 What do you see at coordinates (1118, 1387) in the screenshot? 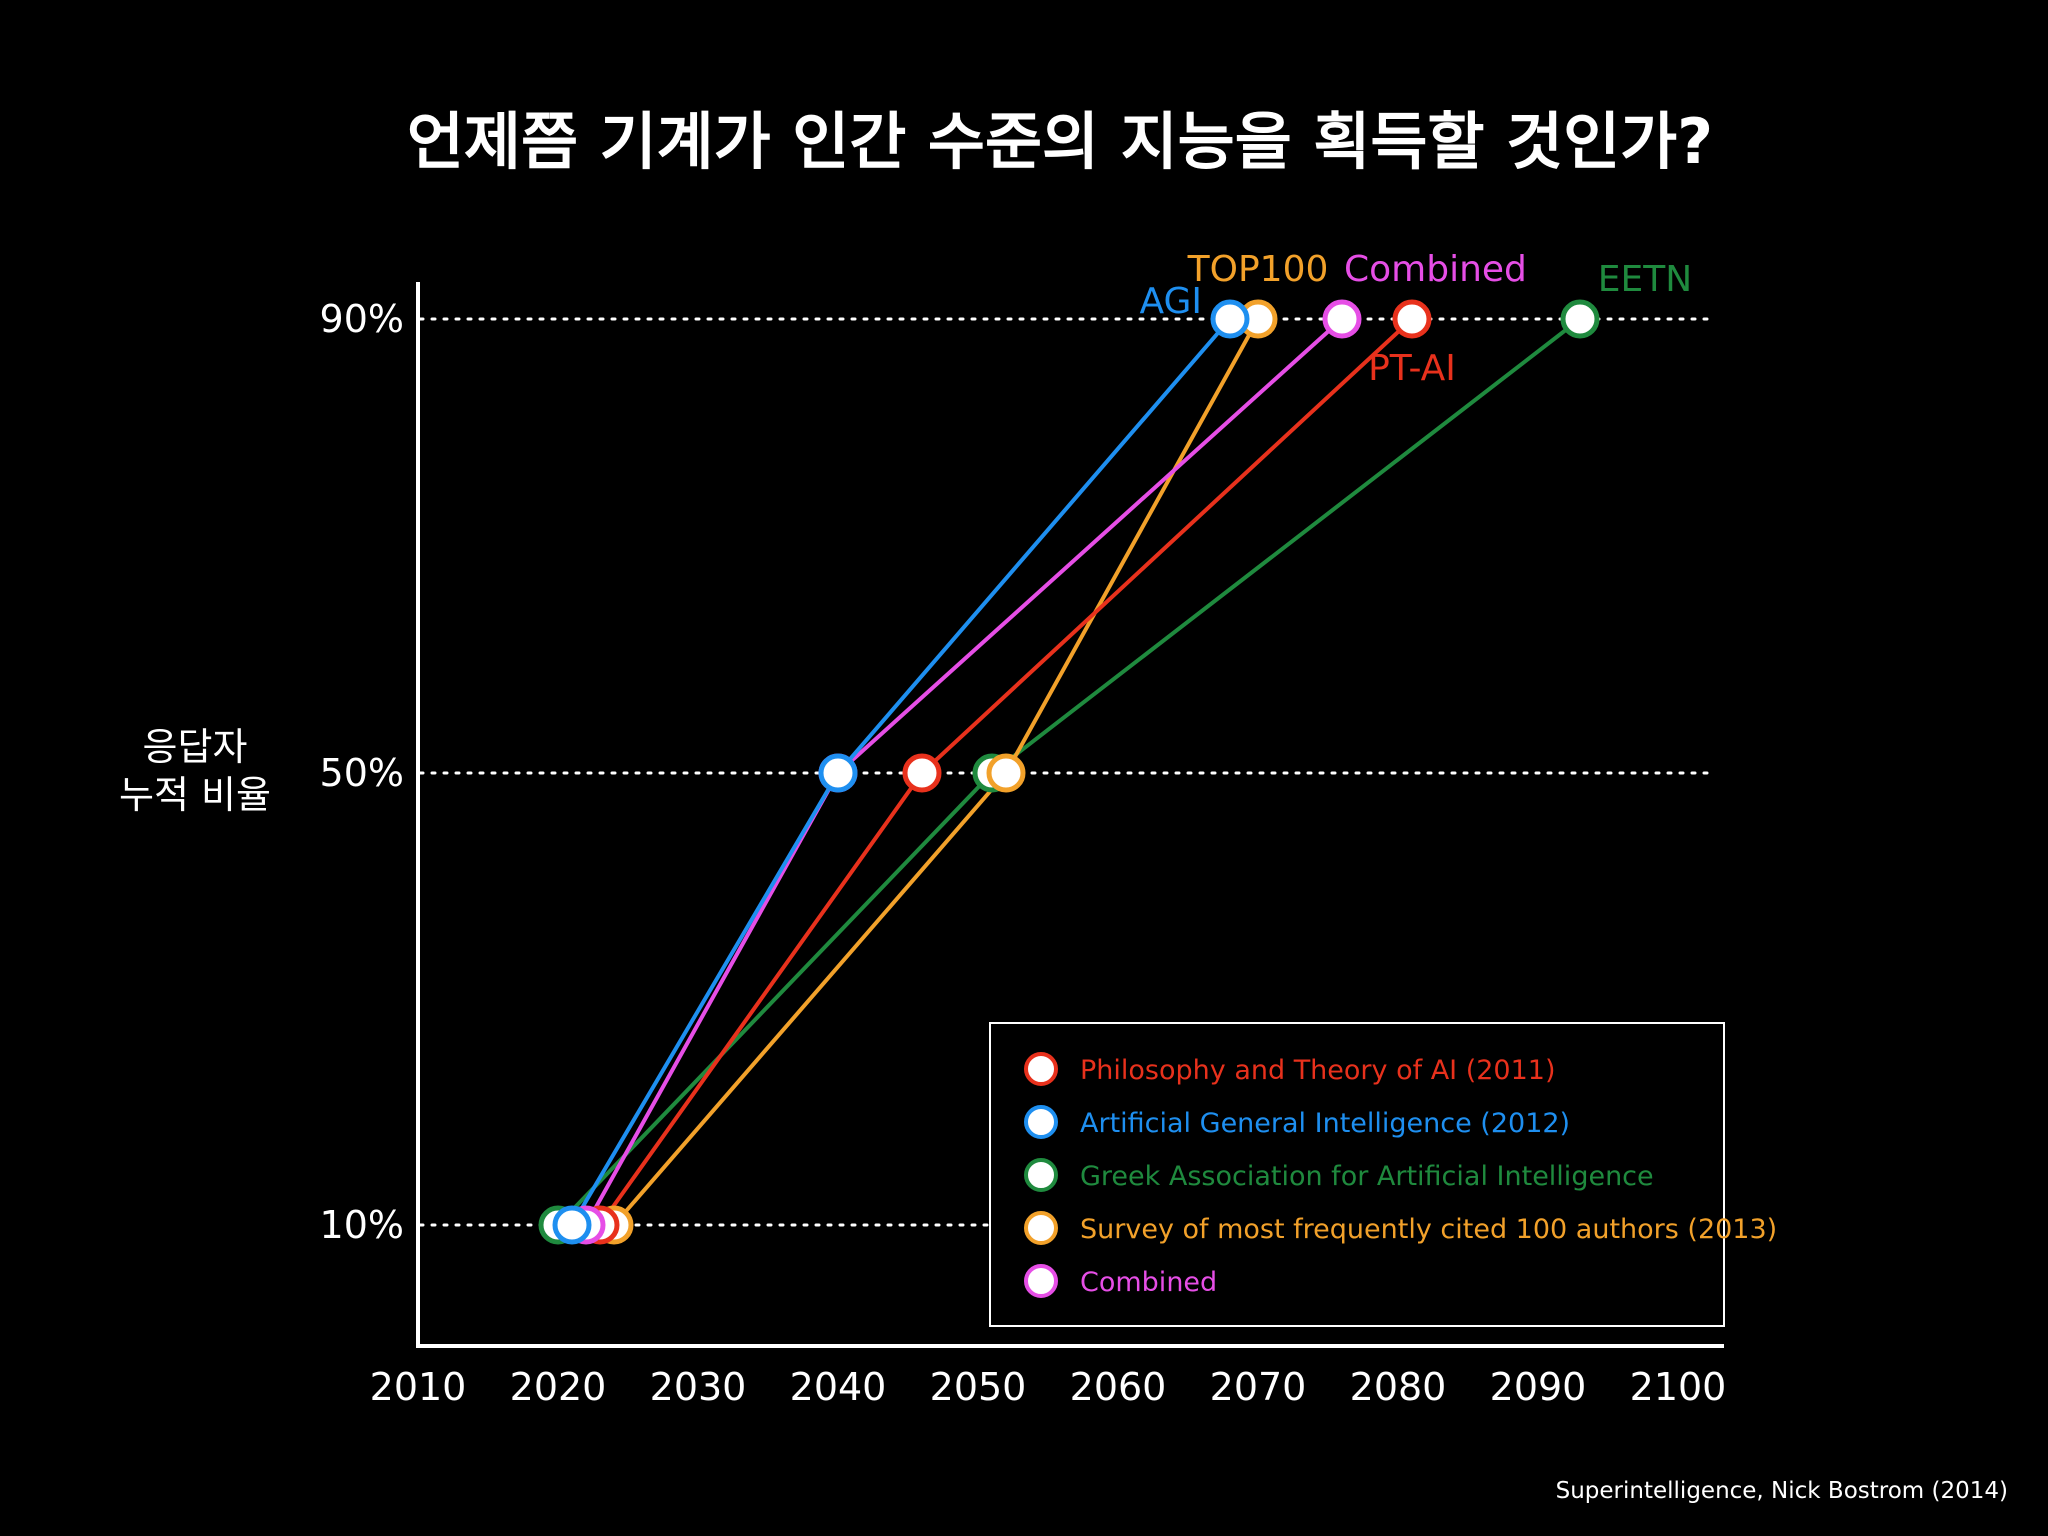
I see `x-tick-label: 2060` at bounding box center [1118, 1387].